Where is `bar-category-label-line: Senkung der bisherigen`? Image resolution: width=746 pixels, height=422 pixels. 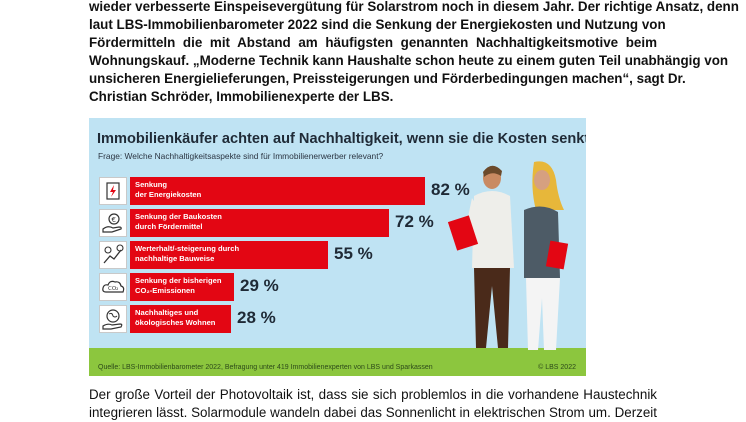 bar-category-label-line: Senkung der bisherigen is located at coordinates (178, 280).